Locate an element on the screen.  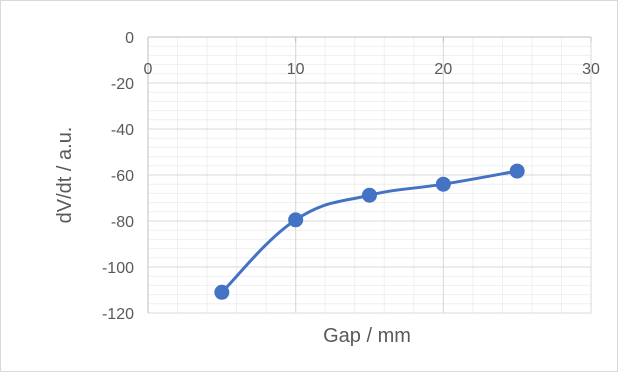
y-tick-label: -120 is located at coordinates (118, 314).